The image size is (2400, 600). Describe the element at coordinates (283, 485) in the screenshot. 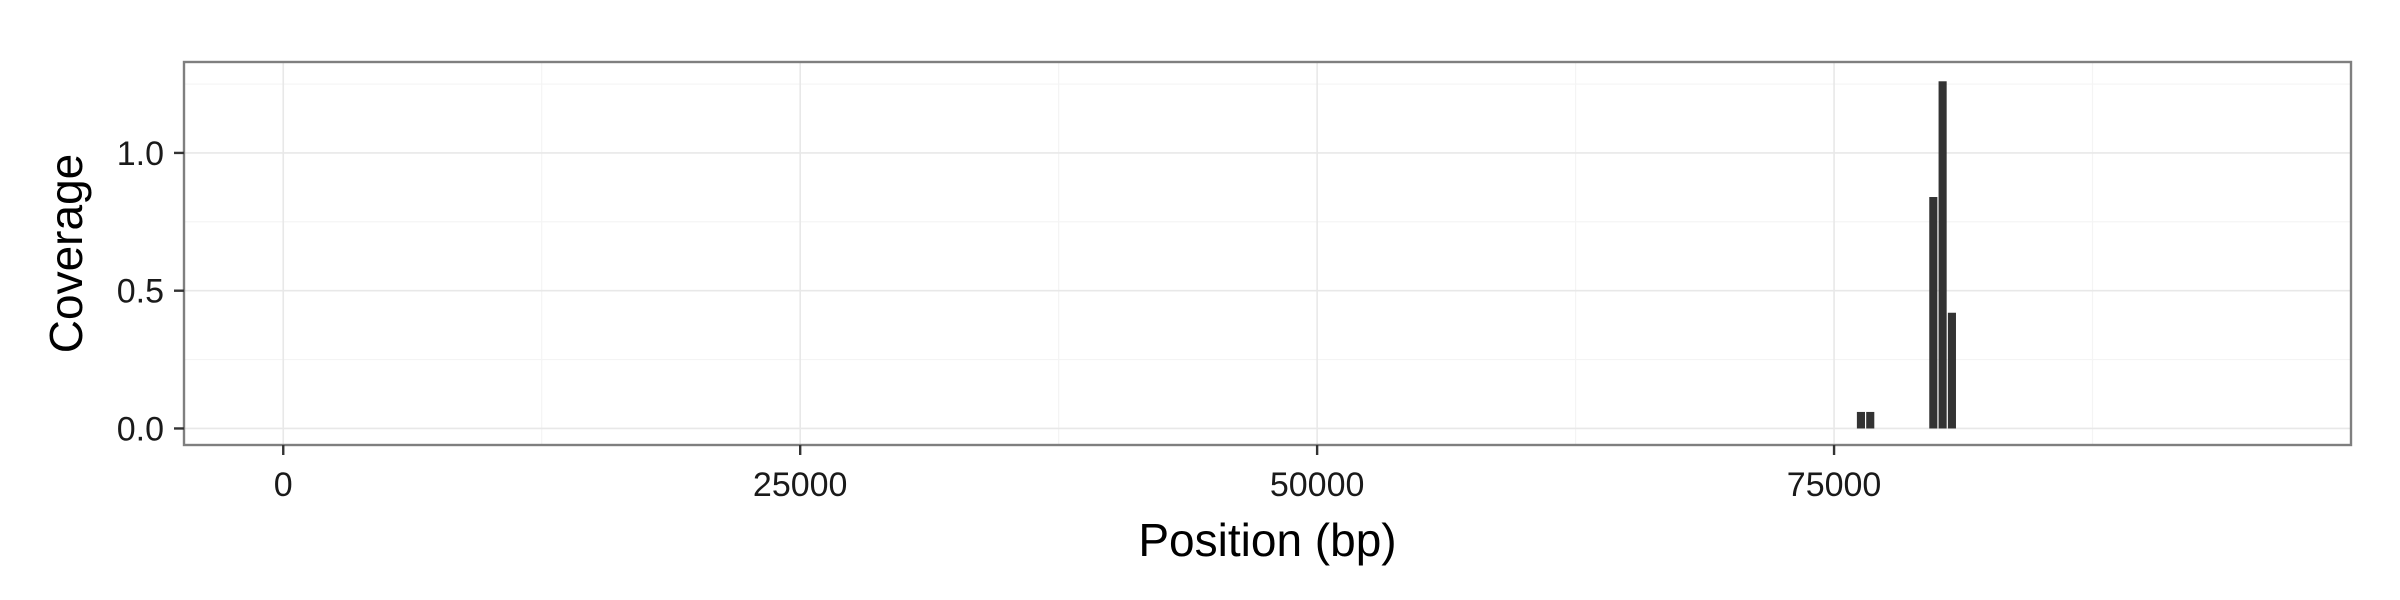

I see `x-axis-tick-label: 0` at that location.